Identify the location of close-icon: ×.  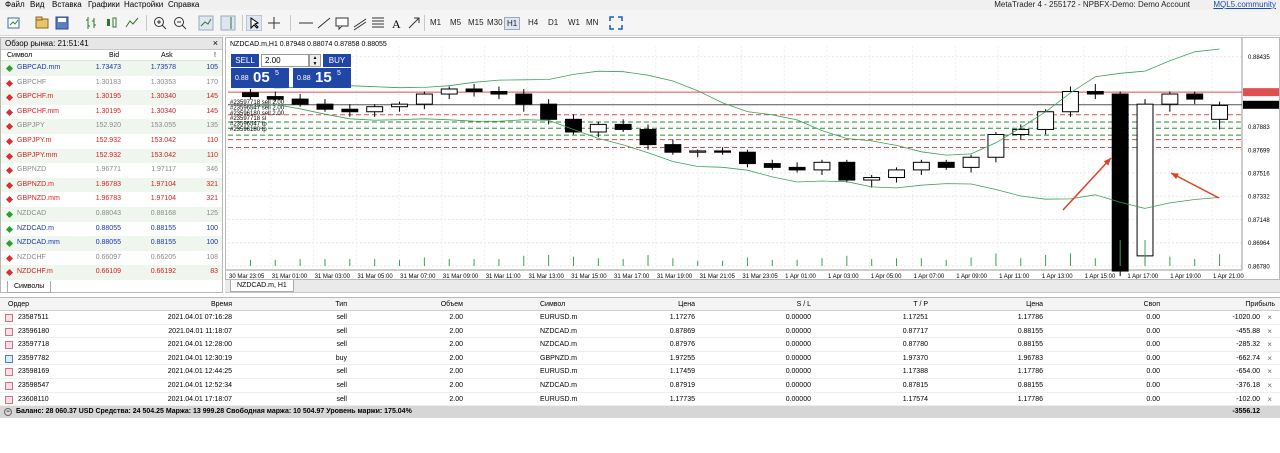
(215, 43).